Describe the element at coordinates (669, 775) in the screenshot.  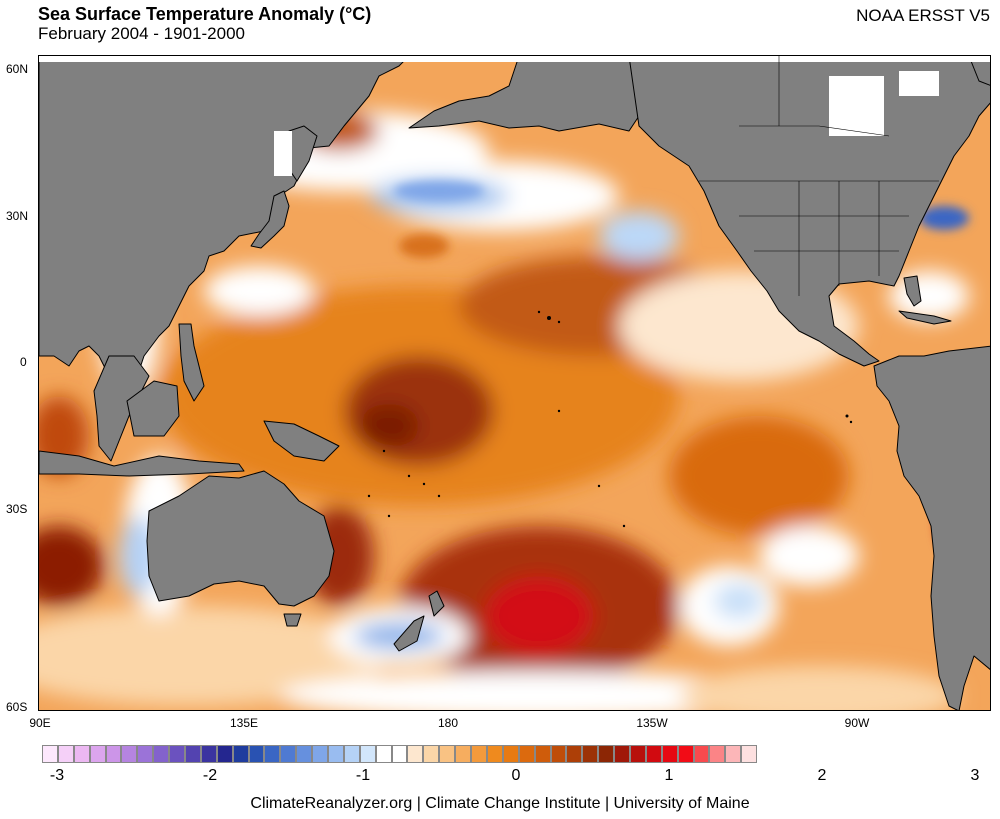
I see `colorbar-label: 1` at that location.